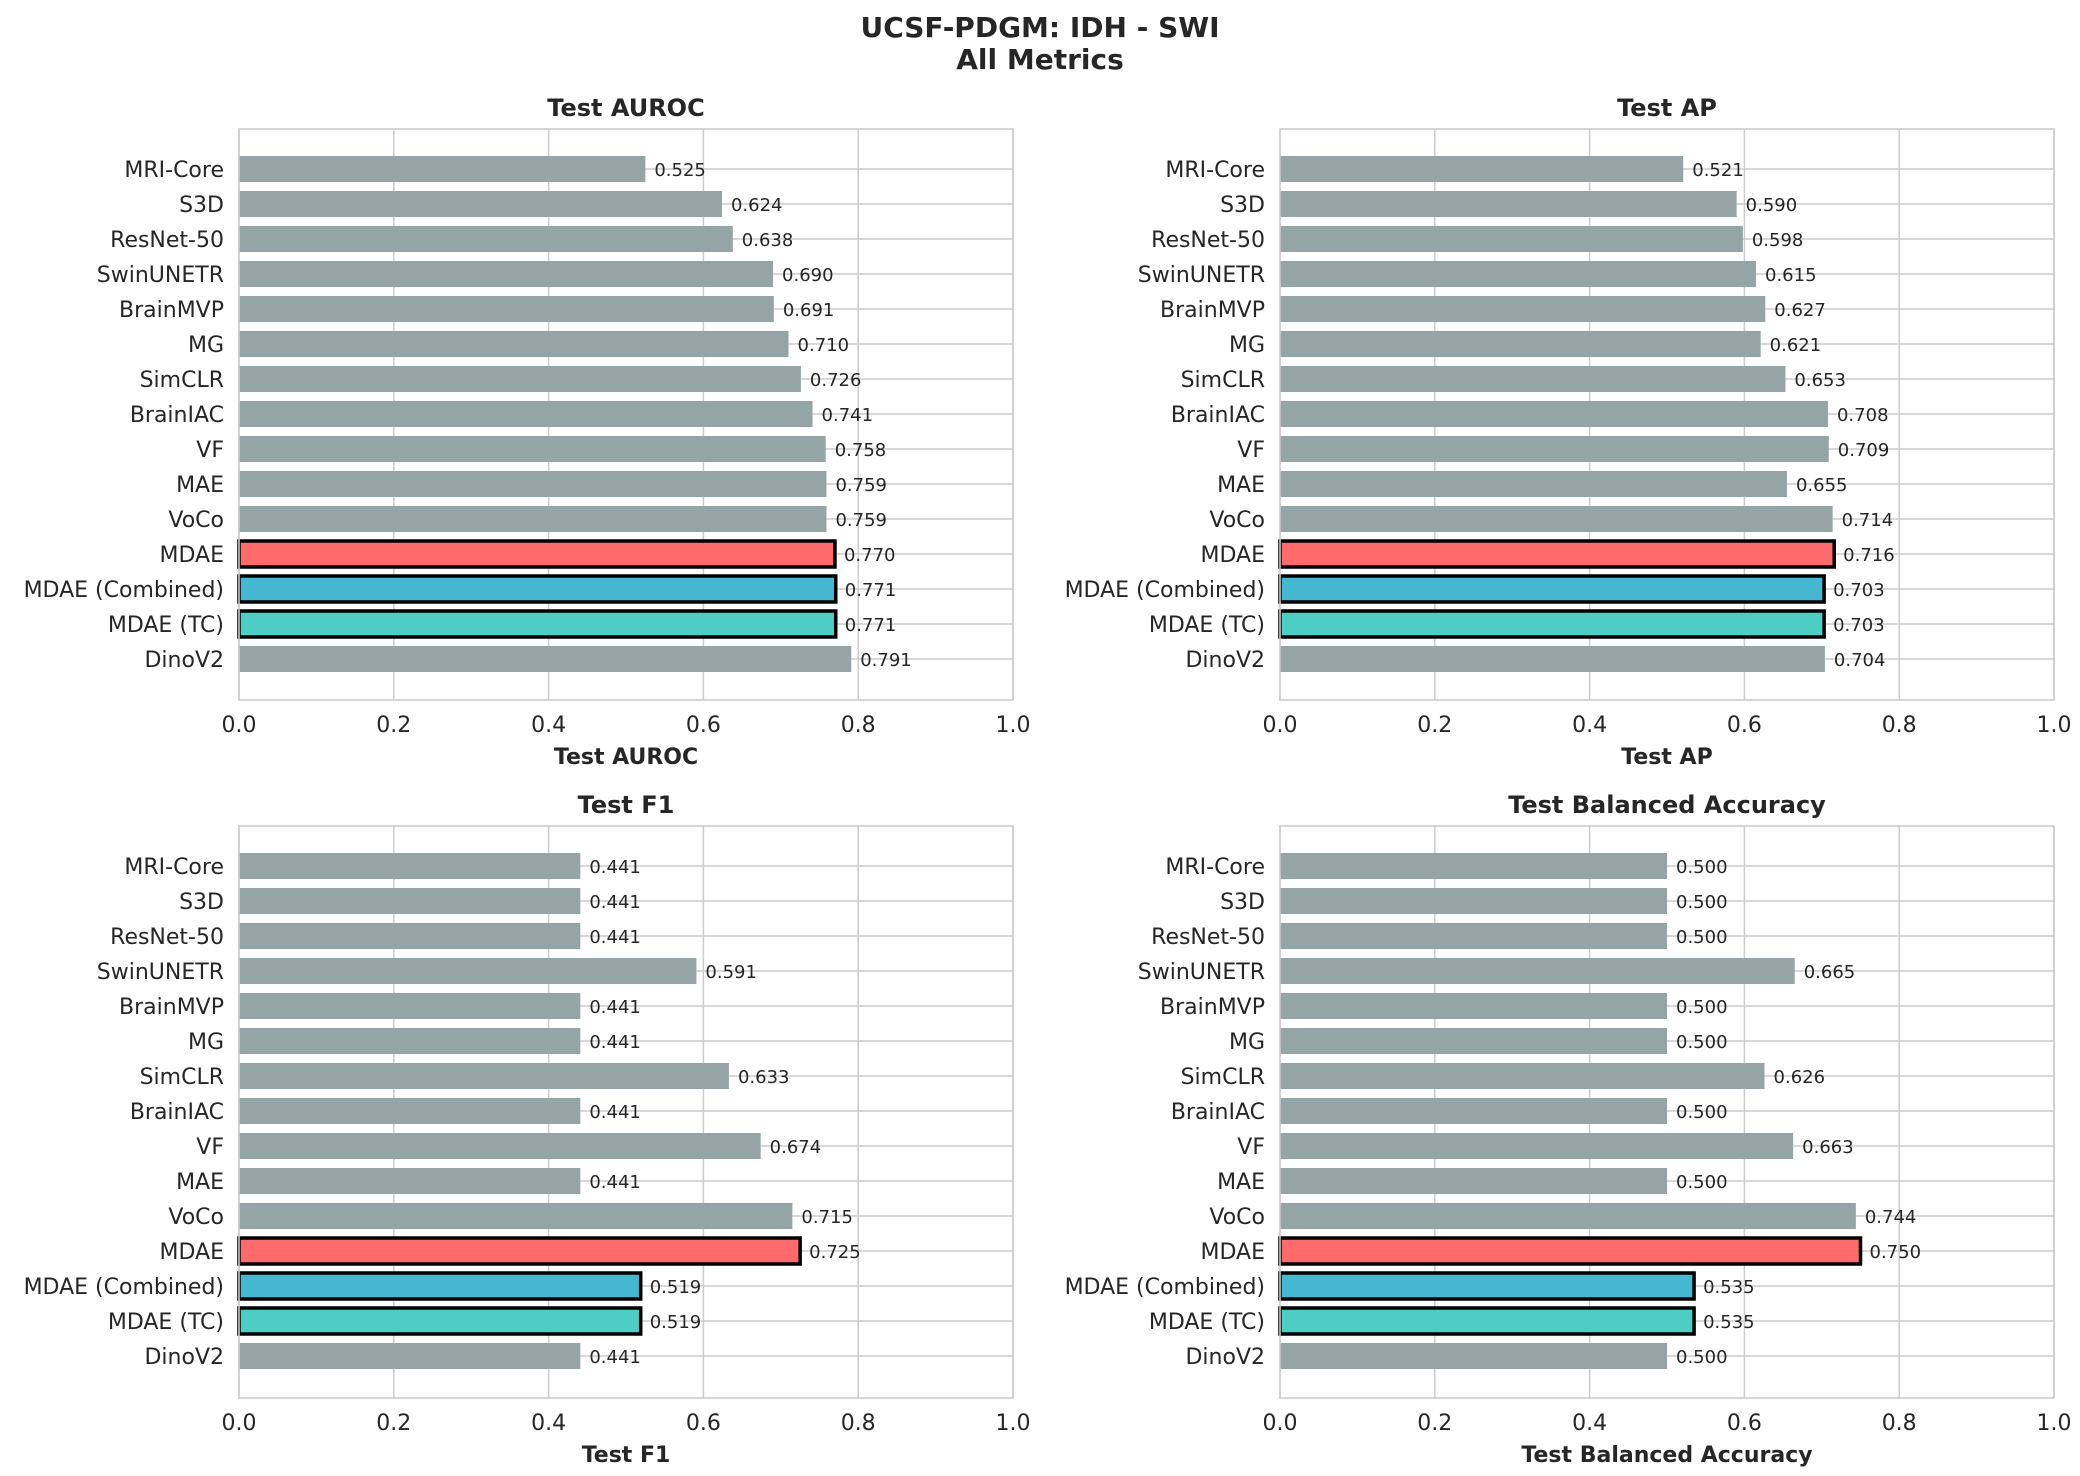 This screenshot has width=2080, height=1476. What do you see at coordinates (824, 345) in the screenshot?
I see `value-label: 0.710` at bounding box center [824, 345].